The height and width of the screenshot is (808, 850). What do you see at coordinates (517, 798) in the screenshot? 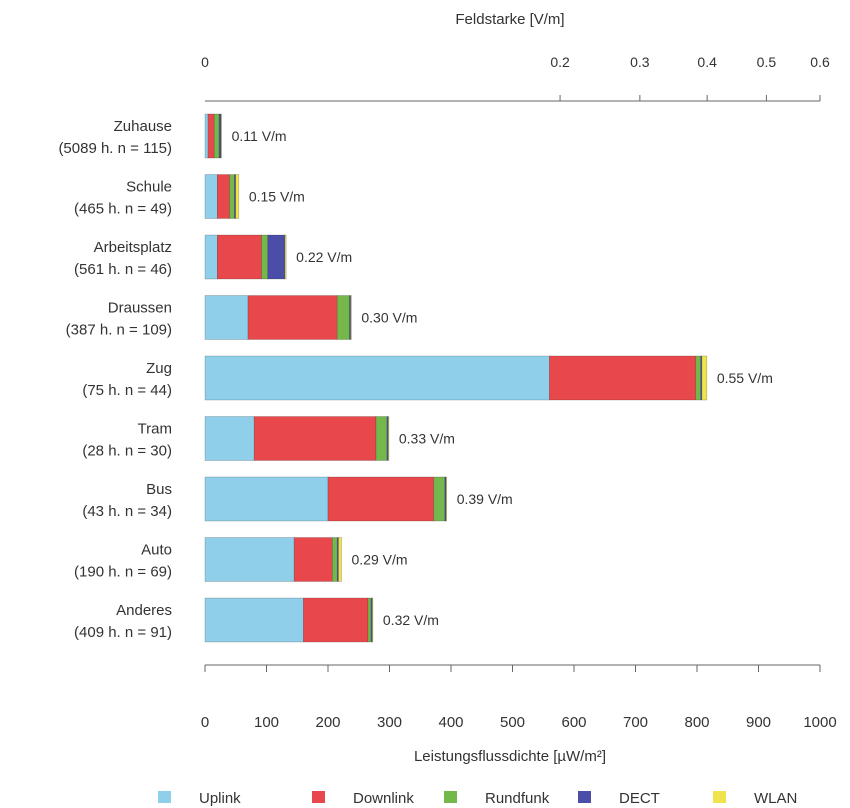
I see `legend-label-rundfunk: Rundfunk` at bounding box center [517, 798].